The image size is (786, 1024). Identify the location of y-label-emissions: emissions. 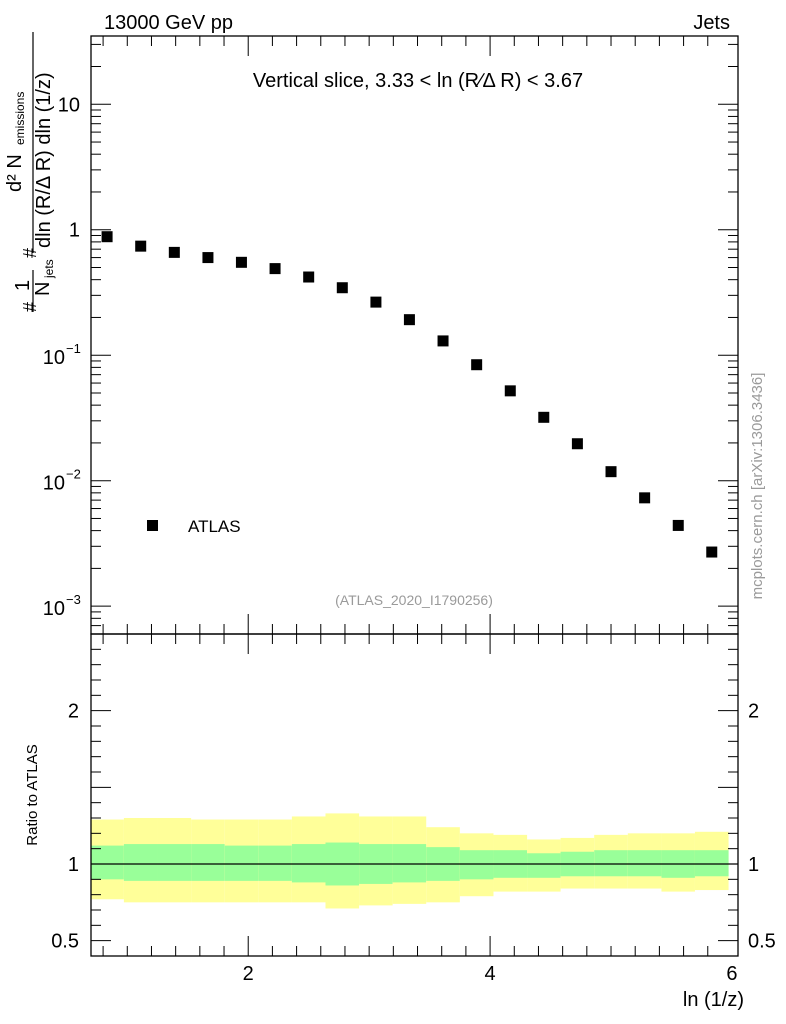
(20, 118).